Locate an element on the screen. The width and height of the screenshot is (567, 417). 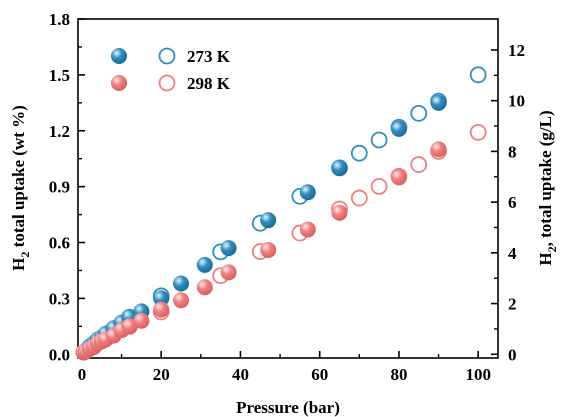
legend-marker-298-open is located at coordinates (167, 83).